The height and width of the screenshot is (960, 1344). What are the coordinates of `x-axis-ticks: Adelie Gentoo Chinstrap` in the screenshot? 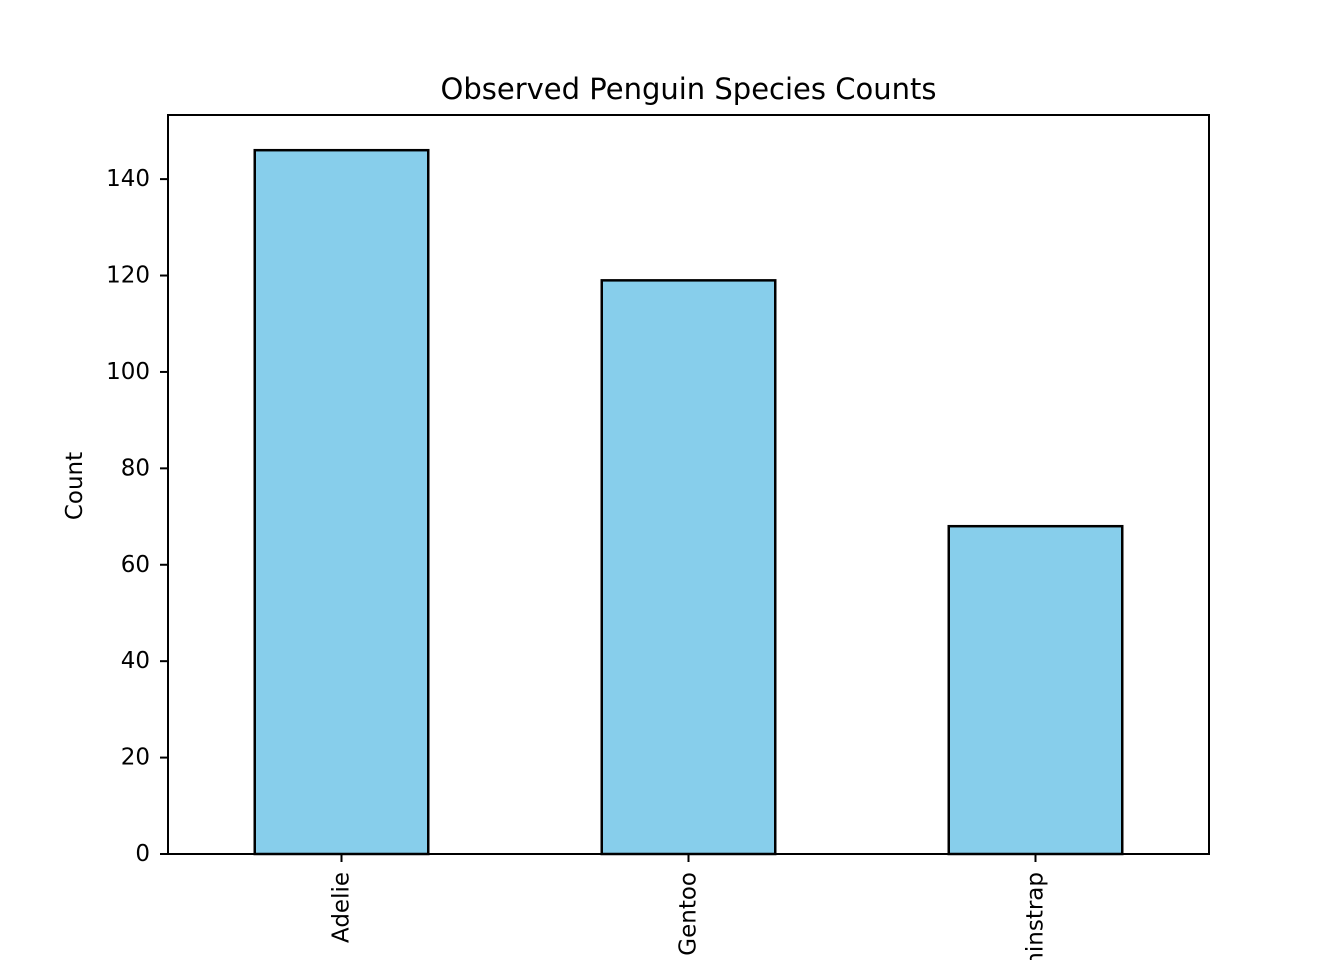 It's located at (689, 907).